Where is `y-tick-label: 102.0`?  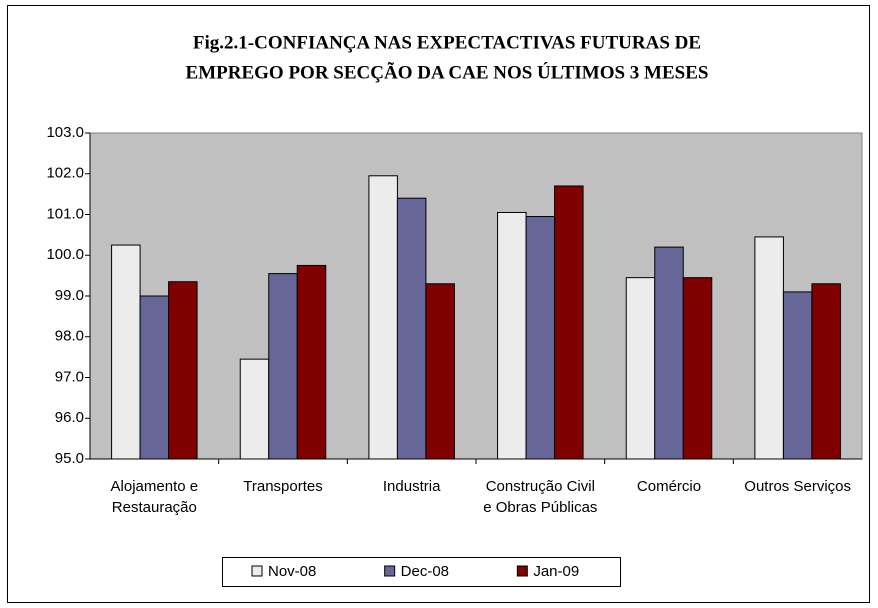
y-tick-label: 102.0 is located at coordinates (65, 173).